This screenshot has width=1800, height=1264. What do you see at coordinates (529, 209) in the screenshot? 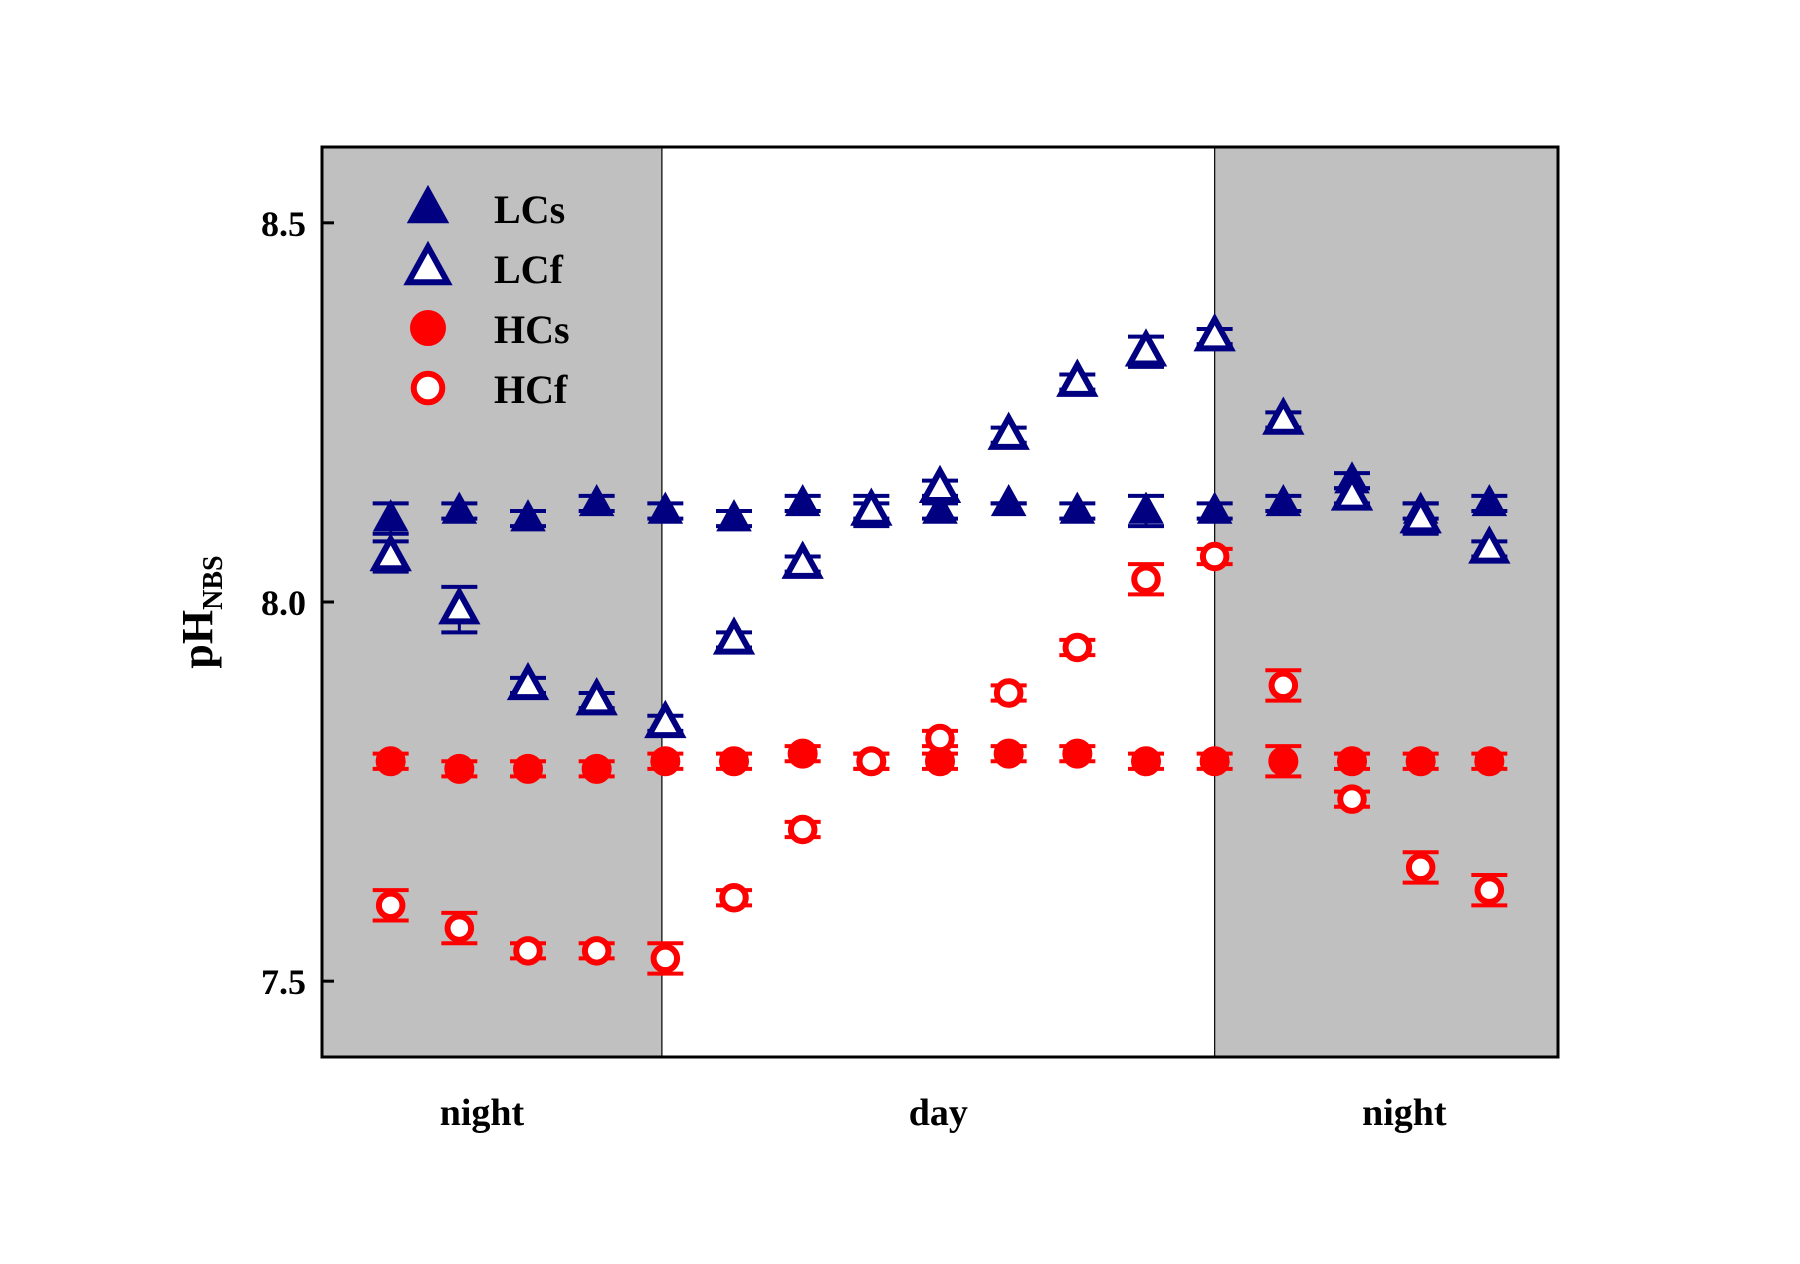
I see `legend-label-LCs: LCs` at bounding box center [529, 209].